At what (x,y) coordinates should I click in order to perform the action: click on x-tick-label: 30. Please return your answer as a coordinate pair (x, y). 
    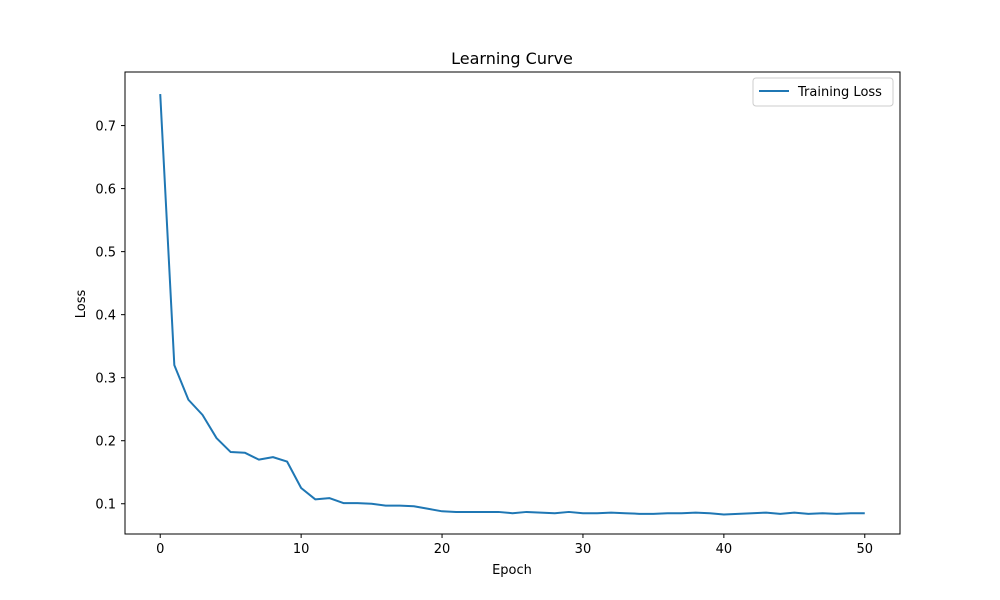
    Looking at the image, I should click on (583, 549).